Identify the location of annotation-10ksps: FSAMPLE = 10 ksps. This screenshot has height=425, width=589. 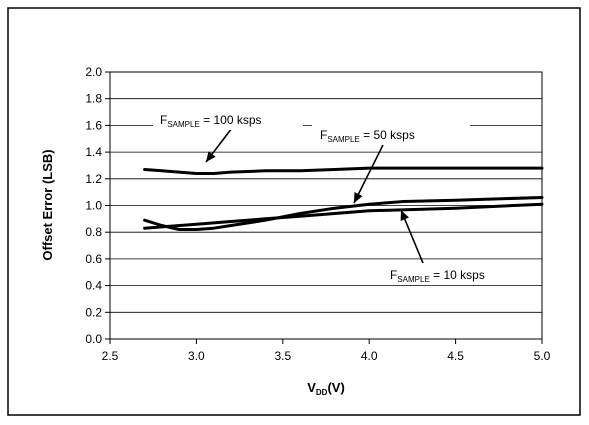
(461, 274).